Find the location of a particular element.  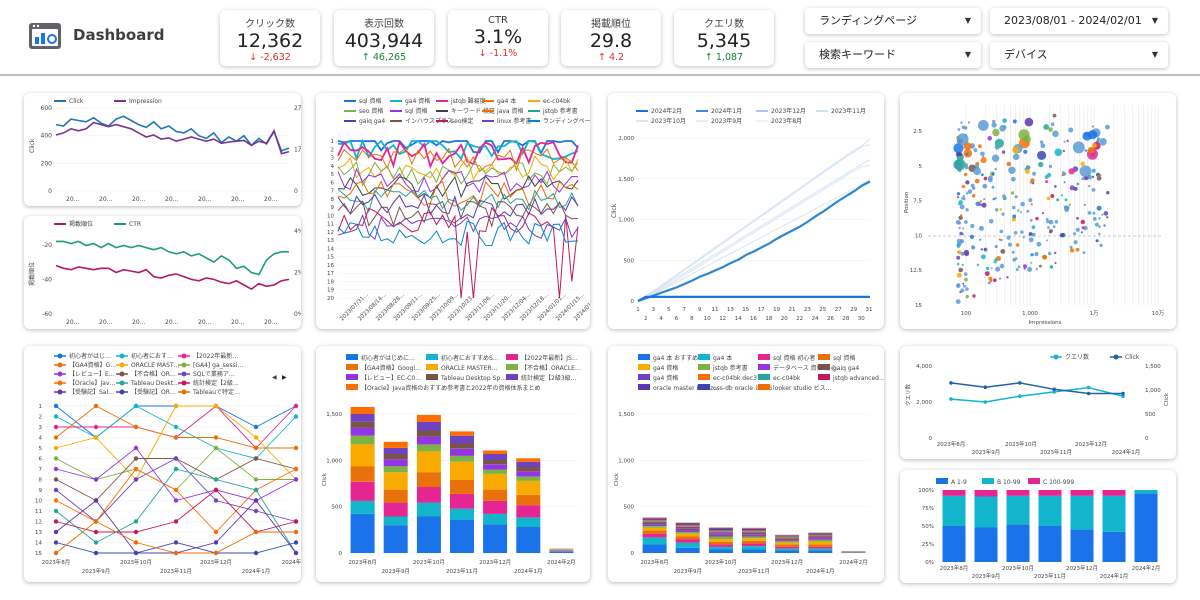

x-tick: 21 is located at coordinates (792, 310).